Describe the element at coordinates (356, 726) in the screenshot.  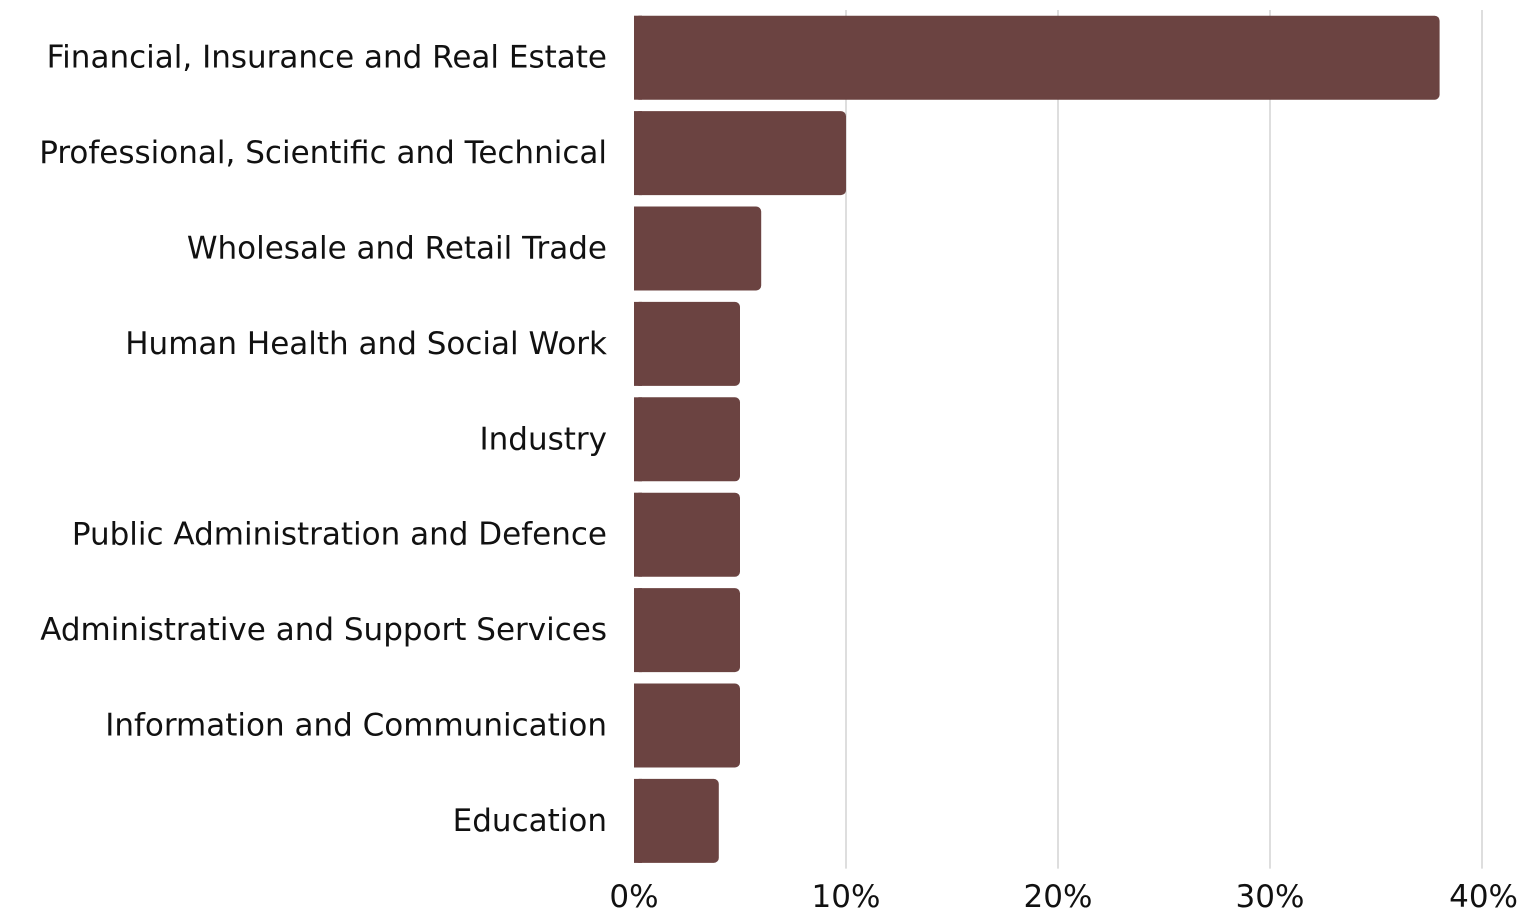
I see `category-label-7: Information and Communication` at that location.